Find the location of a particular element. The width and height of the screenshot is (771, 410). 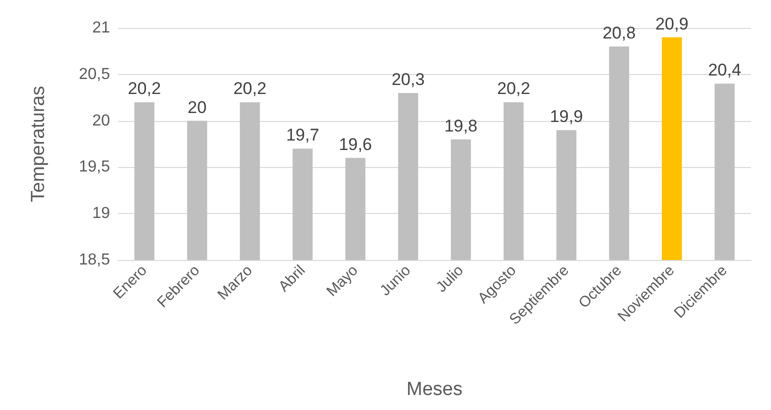

data-label: 19,9 is located at coordinates (566, 116).